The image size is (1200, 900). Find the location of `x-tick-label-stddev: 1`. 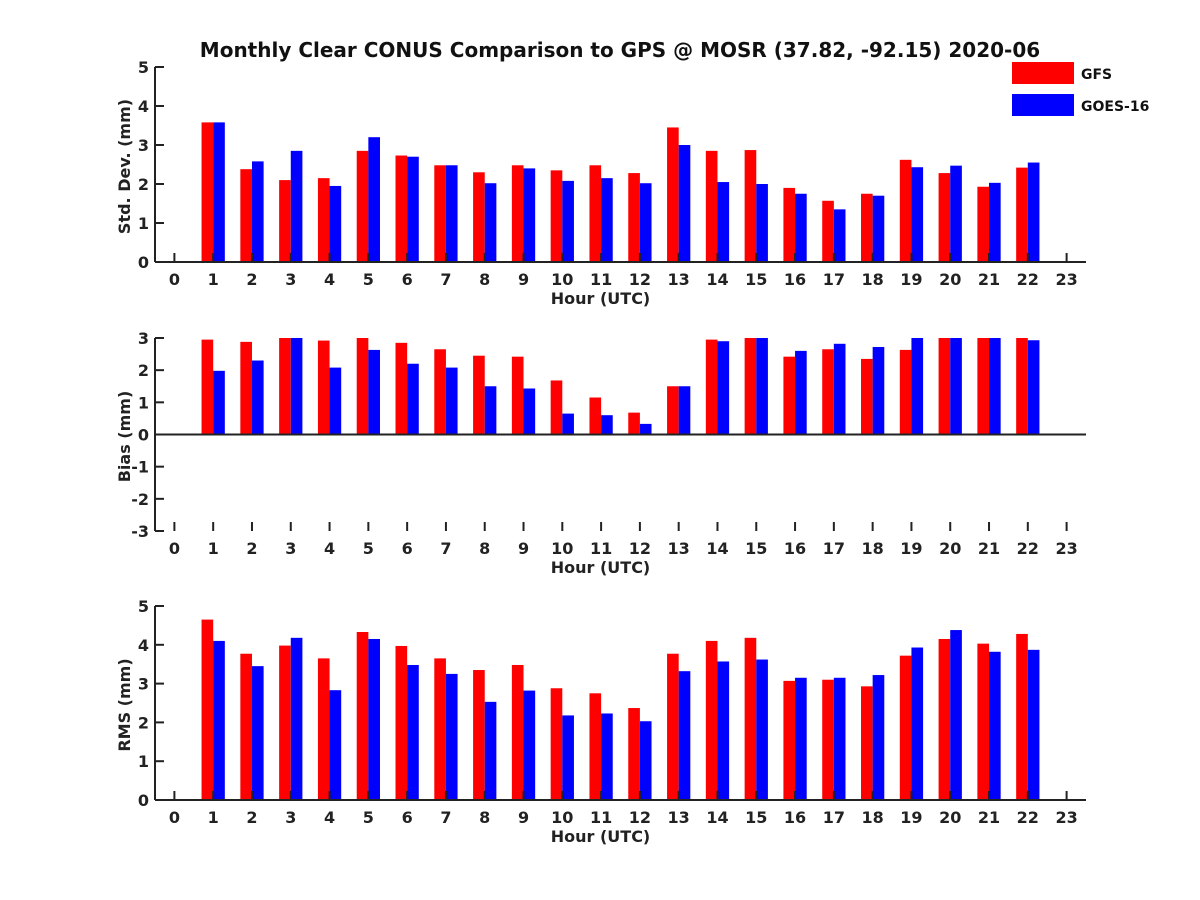

x-tick-label-stddev: 1 is located at coordinates (213, 279).